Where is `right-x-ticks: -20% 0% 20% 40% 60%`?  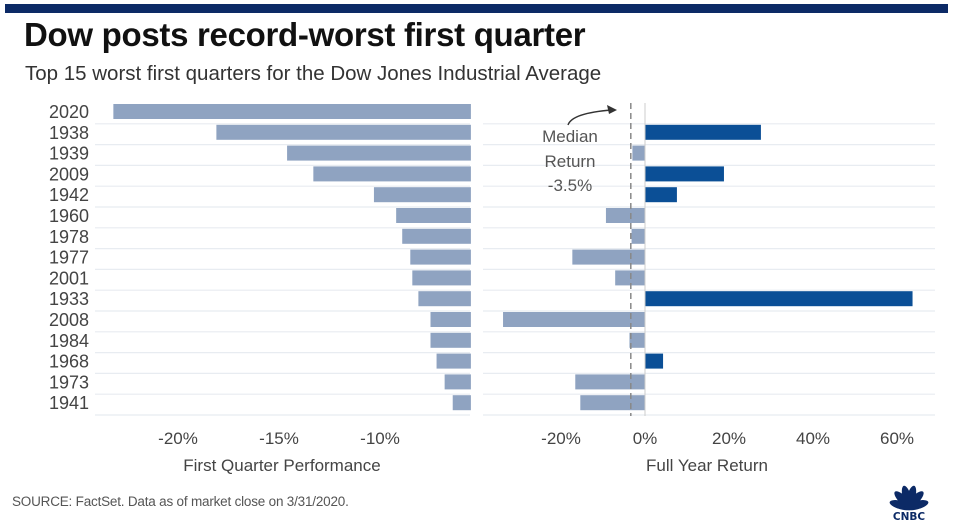 right-x-ticks: -20% 0% 20% 40% 60% is located at coordinates (727, 438).